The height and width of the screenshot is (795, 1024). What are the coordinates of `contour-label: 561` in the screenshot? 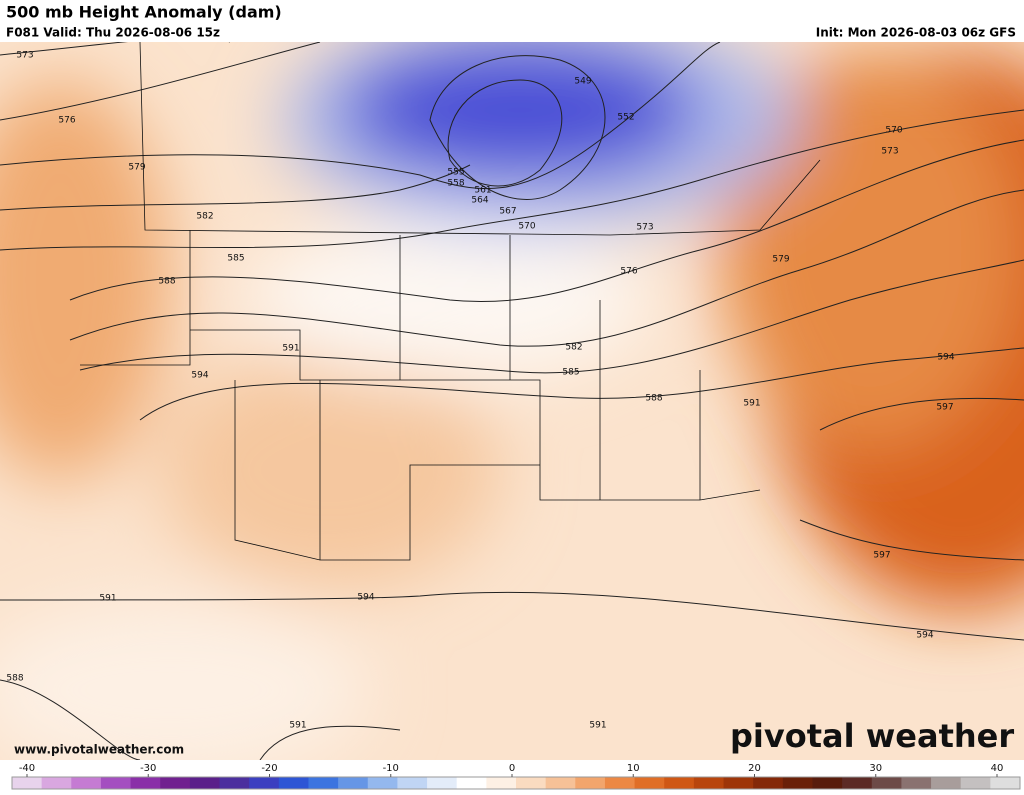 It's located at (482, 191).